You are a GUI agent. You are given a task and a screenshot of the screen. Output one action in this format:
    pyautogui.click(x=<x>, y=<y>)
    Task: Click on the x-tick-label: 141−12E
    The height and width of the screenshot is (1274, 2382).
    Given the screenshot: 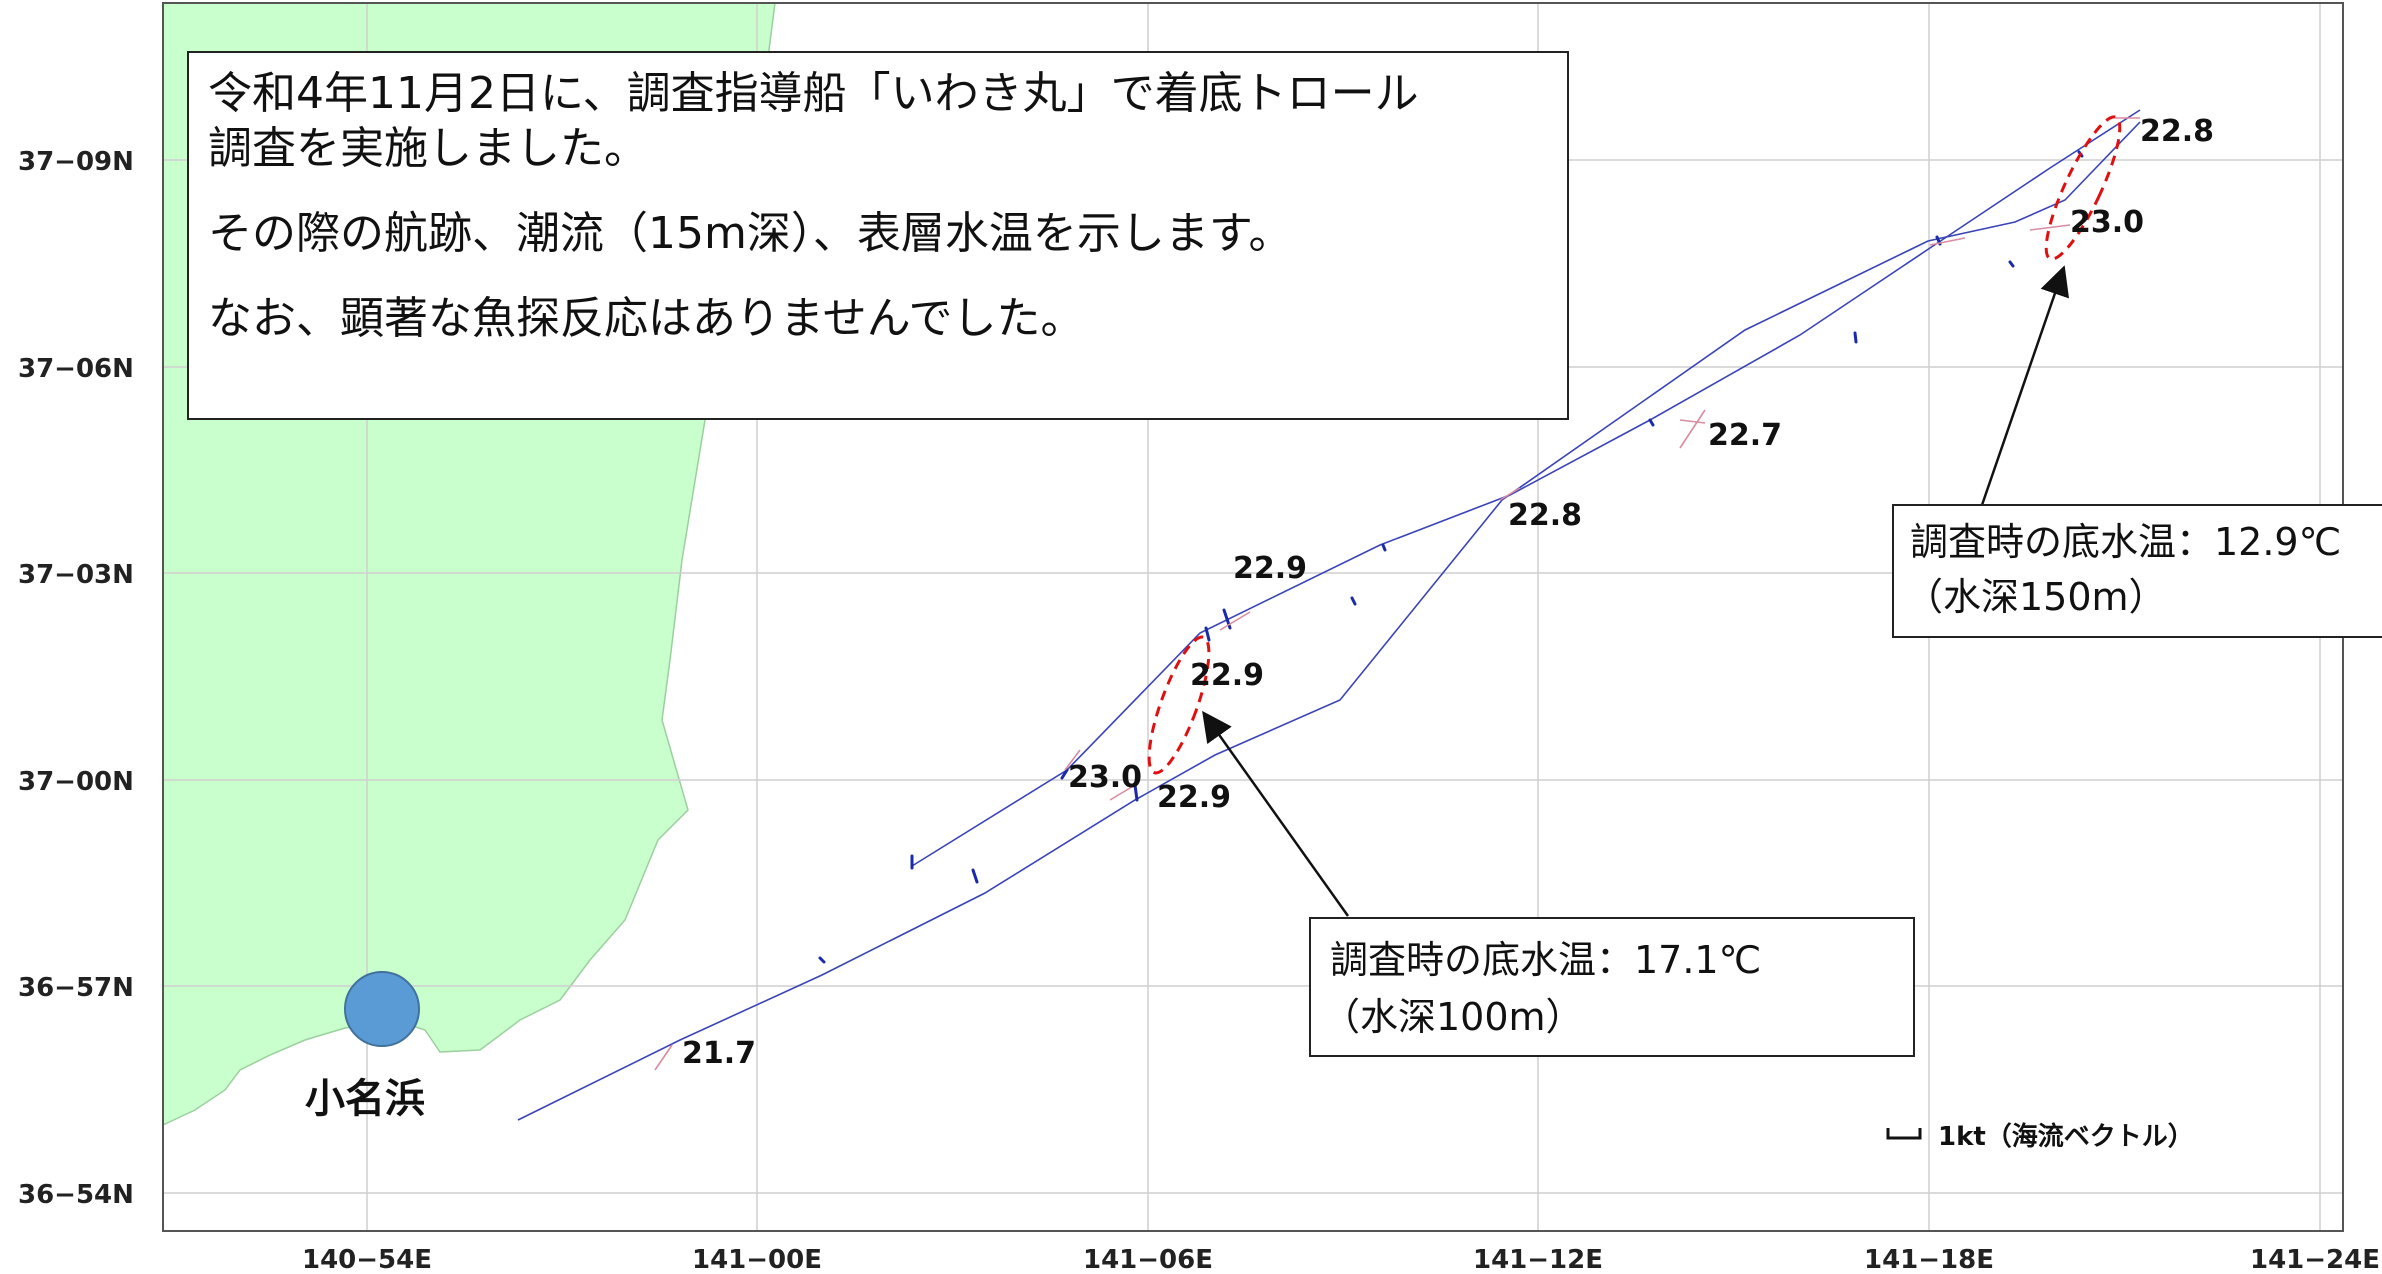 What is the action you would take?
    pyautogui.click(x=1538, y=1259)
    